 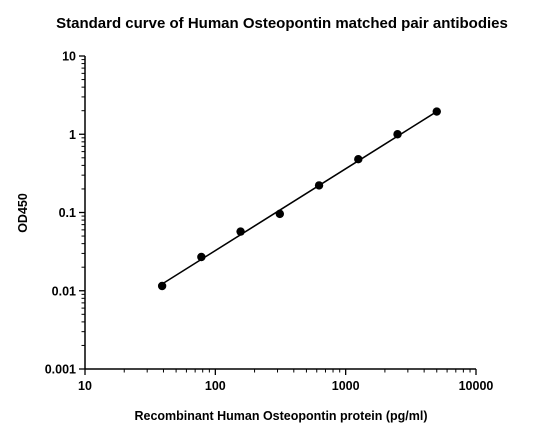 What do you see at coordinates (85, 386) in the screenshot?
I see `x-tick-label: 10` at bounding box center [85, 386].